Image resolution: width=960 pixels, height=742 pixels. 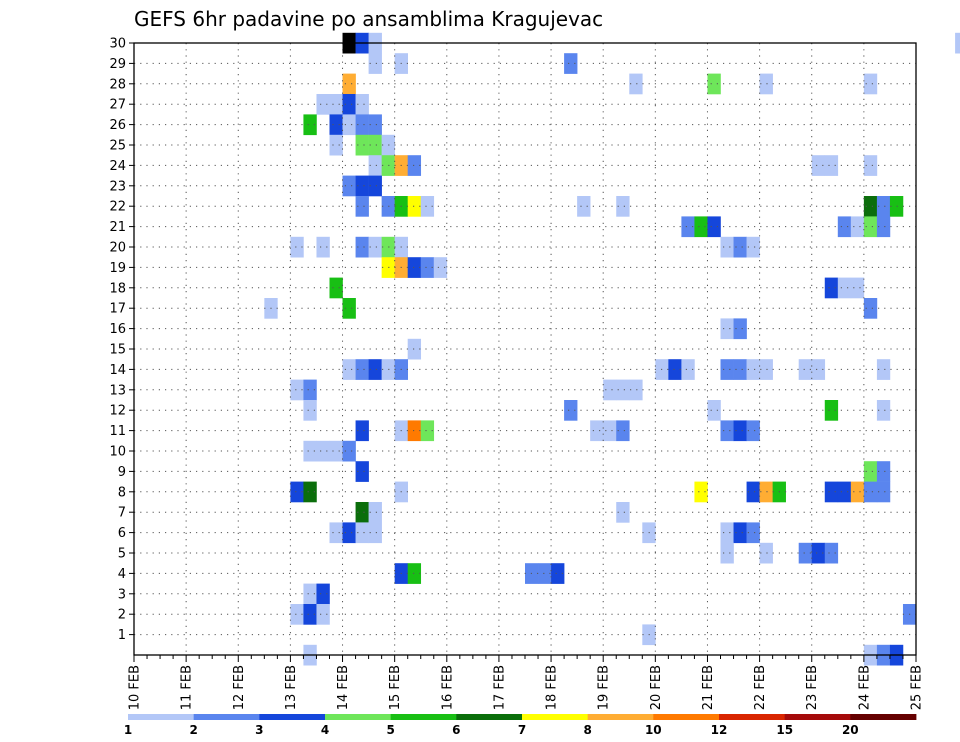 What do you see at coordinates (760, 687) in the screenshot?
I see `x-tick-label-12: 22 FEB` at bounding box center [760, 687].